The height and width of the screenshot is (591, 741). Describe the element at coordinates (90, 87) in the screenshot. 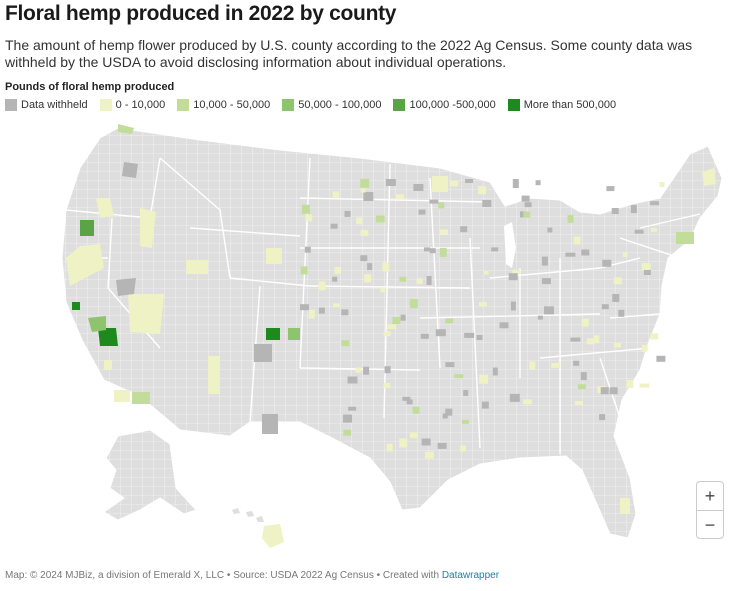

I see `legend-title: Pounds of floral hemp produced` at that location.